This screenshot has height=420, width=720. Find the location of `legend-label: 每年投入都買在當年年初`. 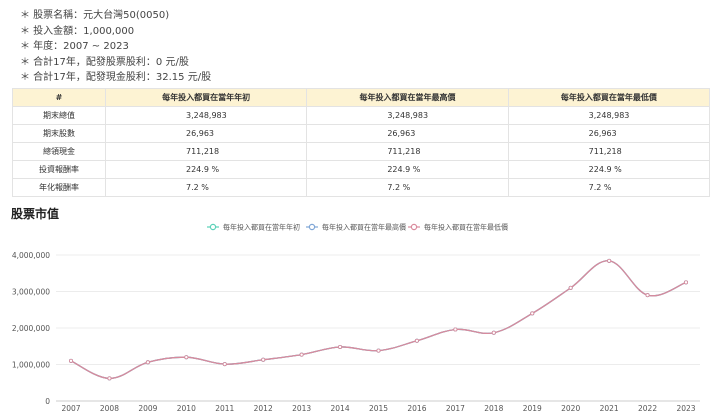

legend-label: 每年投入都買在當年年初 is located at coordinates (261, 227).